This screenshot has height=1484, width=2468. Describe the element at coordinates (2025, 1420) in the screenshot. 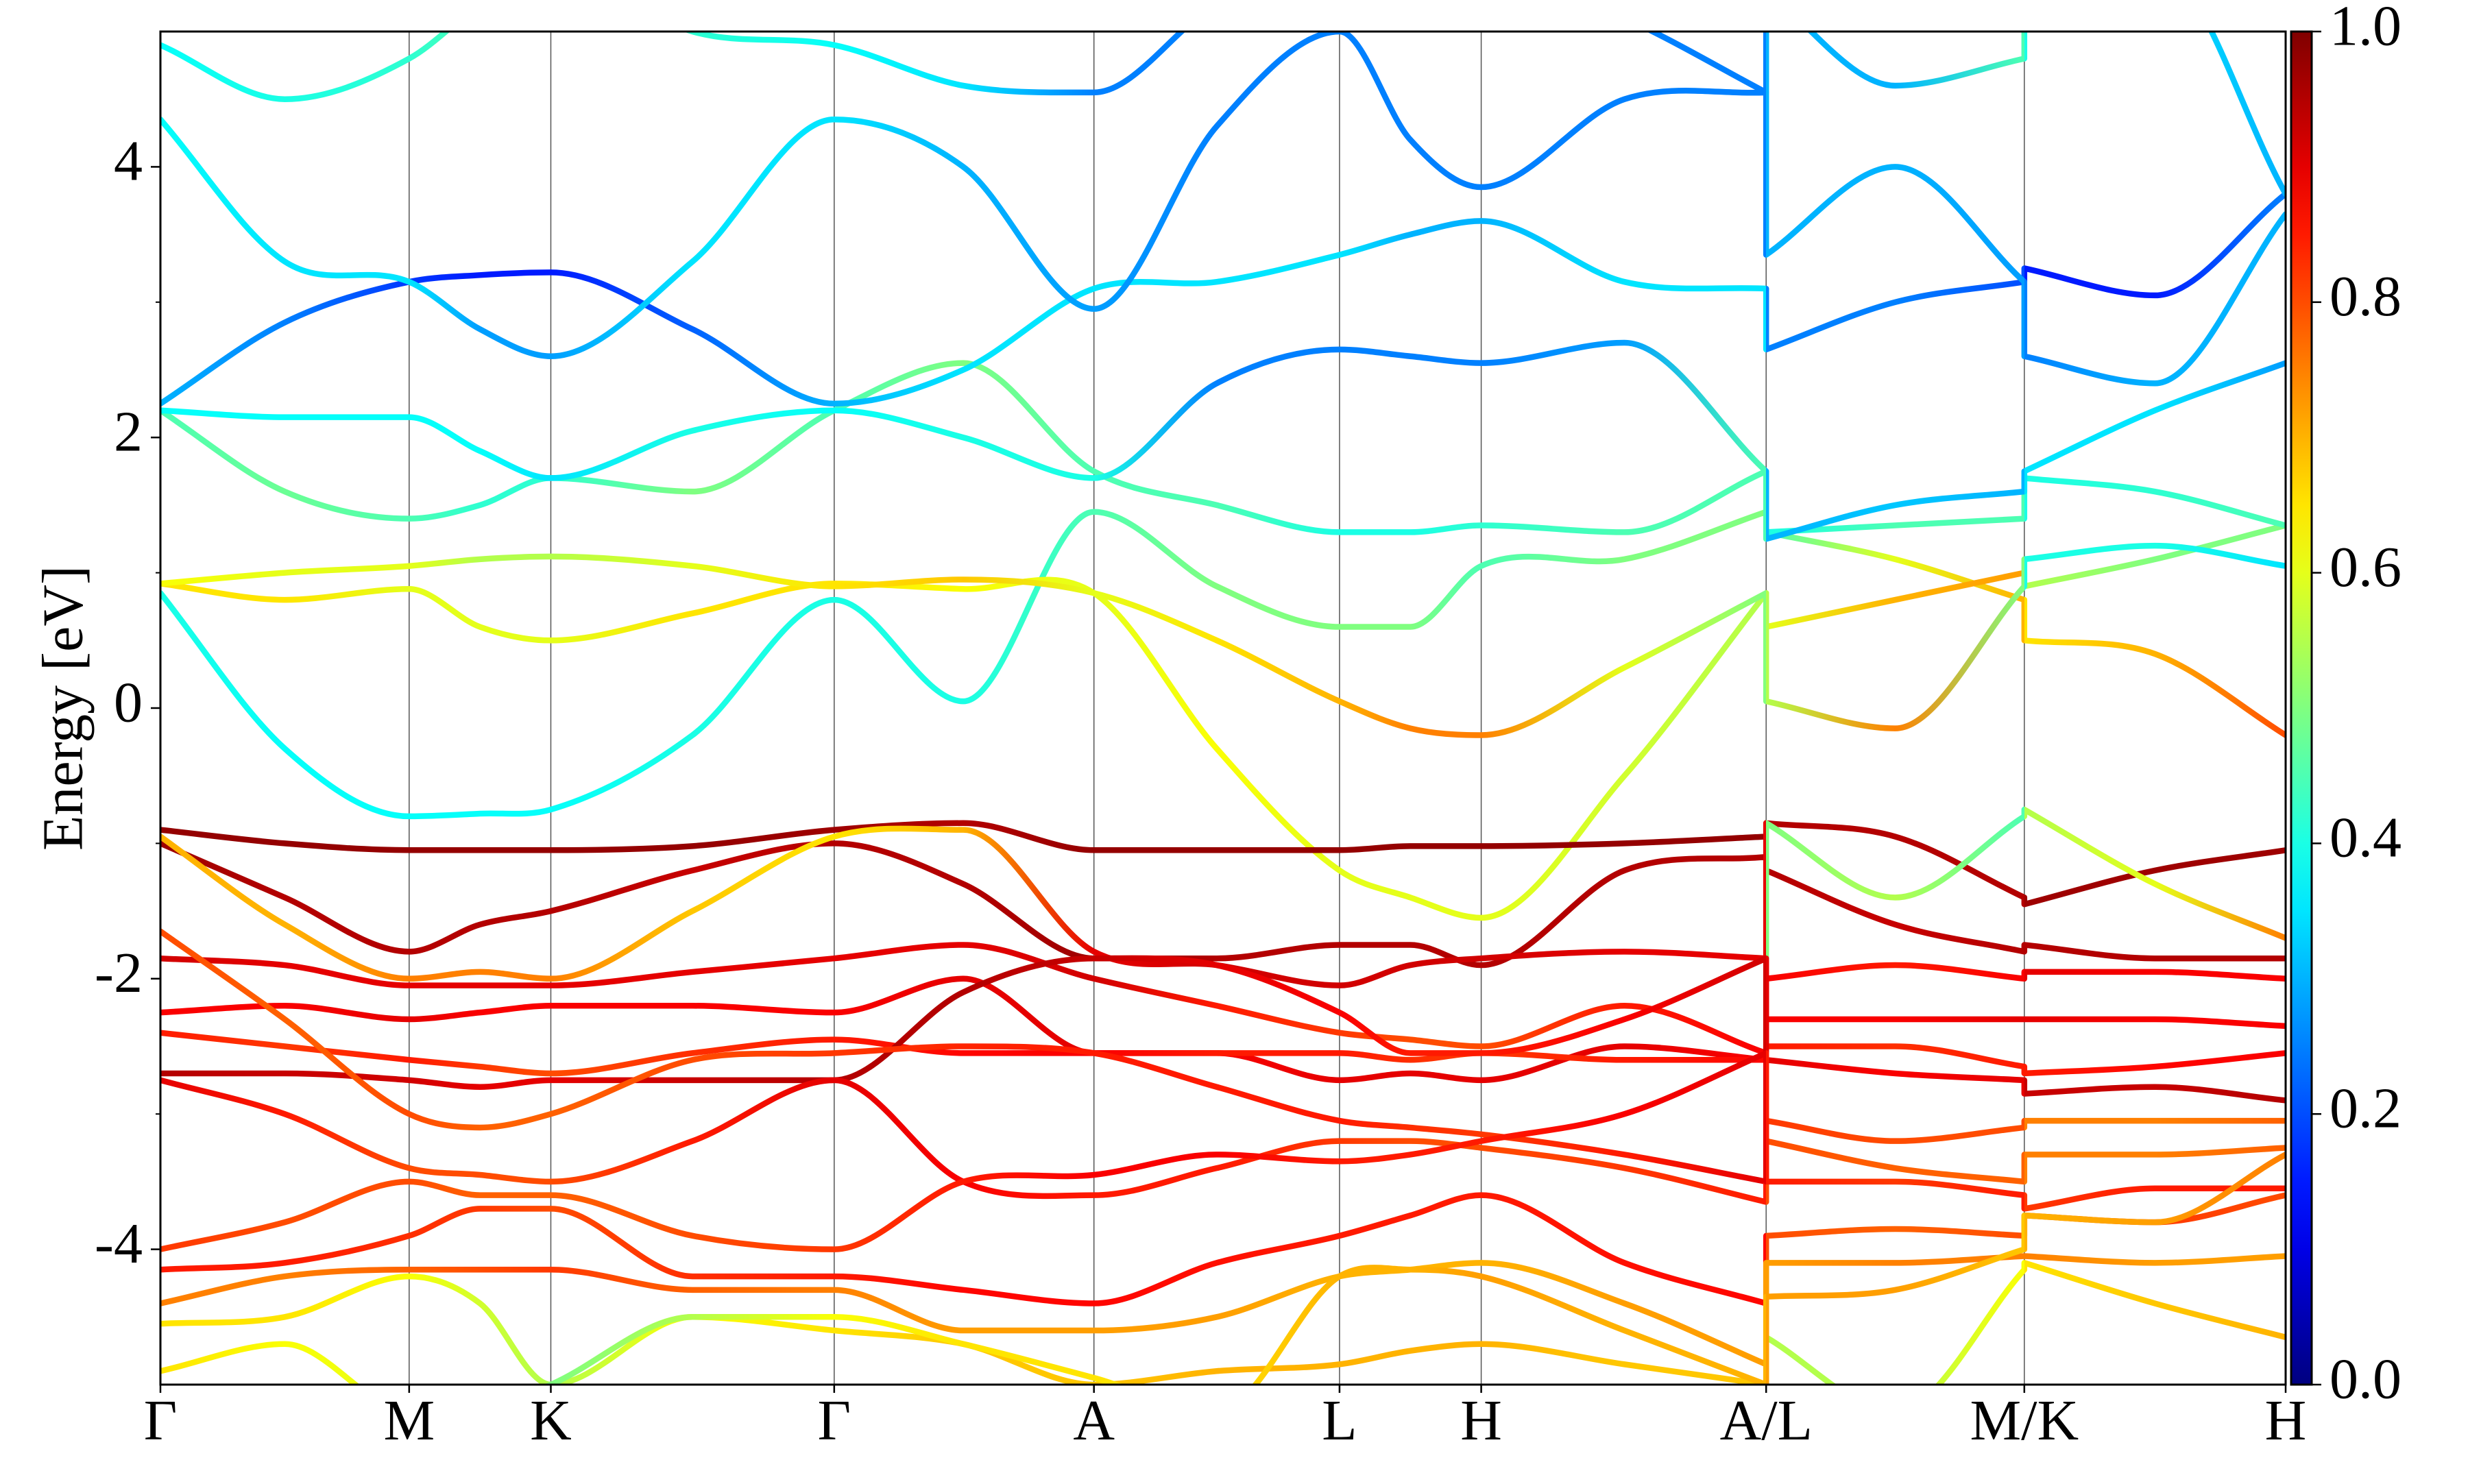

I see `x-tick-label: M/K` at that location.